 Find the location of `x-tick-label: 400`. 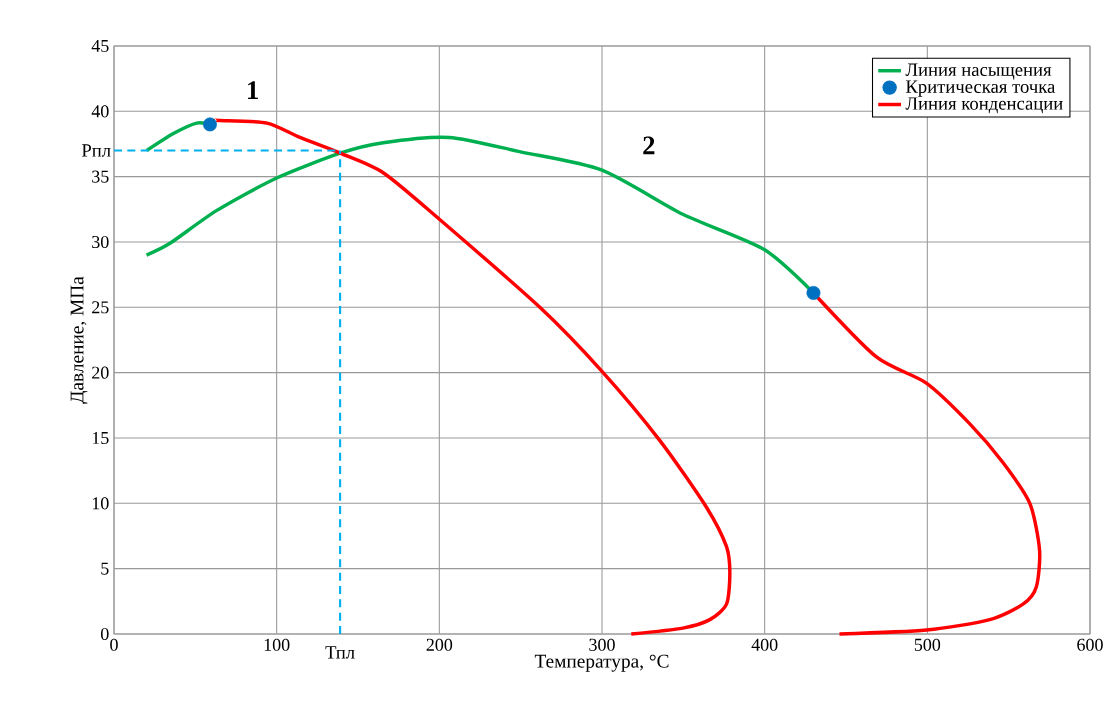

x-tick-label: 400 is located at coordinates (764, 644).